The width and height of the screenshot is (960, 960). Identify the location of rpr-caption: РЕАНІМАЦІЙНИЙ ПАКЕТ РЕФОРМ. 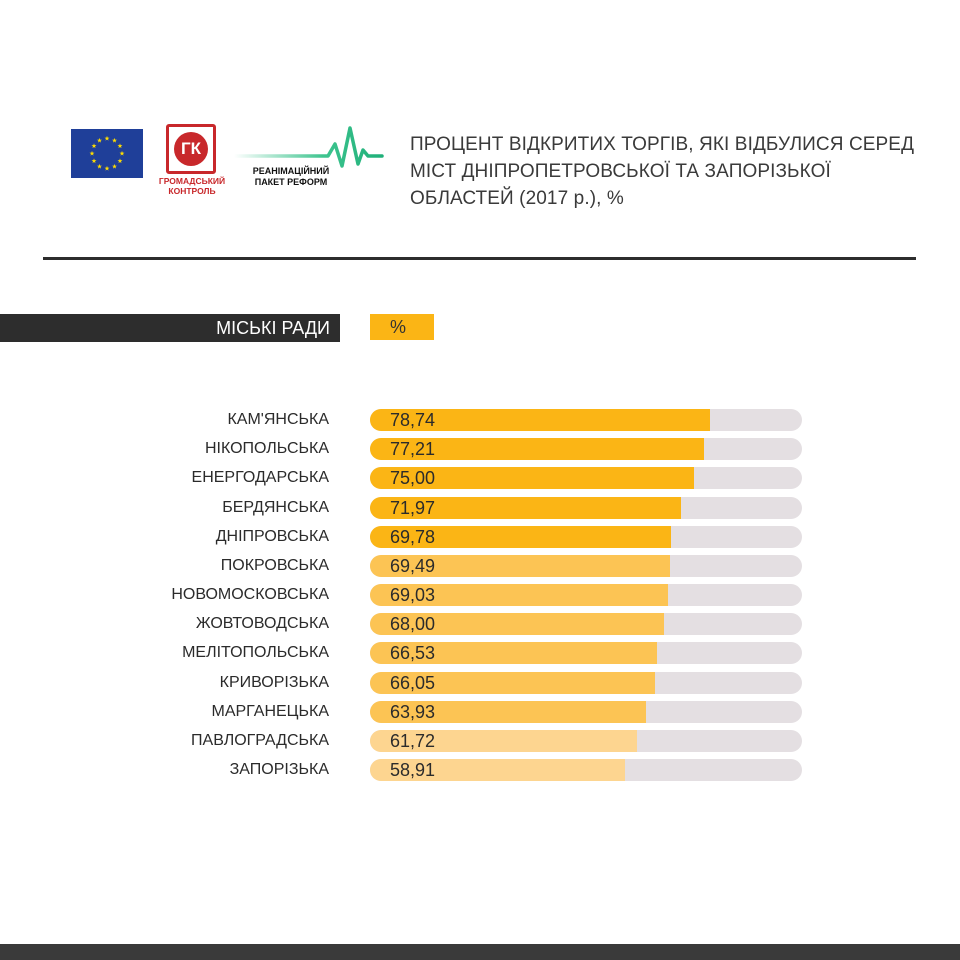
(291, 176).